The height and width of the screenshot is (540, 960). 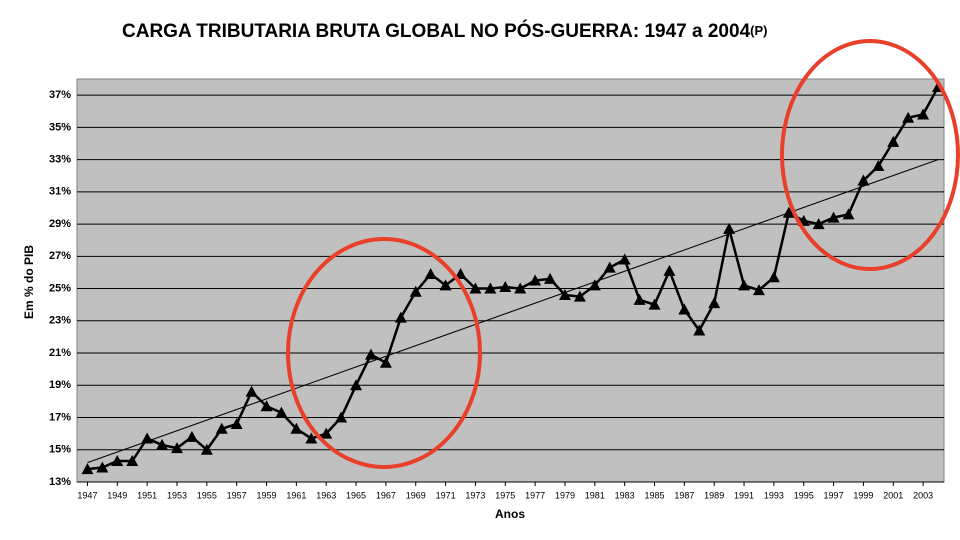 What do you see at coordinates (625, 495) in the screenshot?
I see `x-tick-label: 1983` at bounding box center [625, 495].